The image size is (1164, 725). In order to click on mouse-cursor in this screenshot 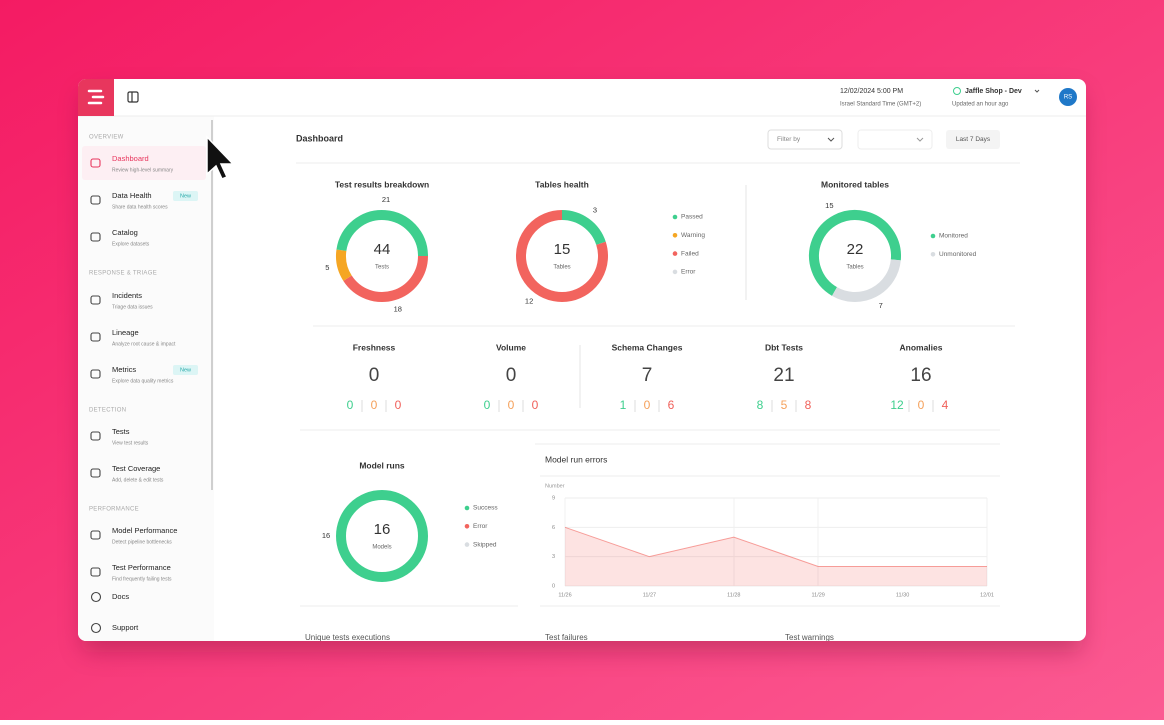, I will do `click(220, 157)`.